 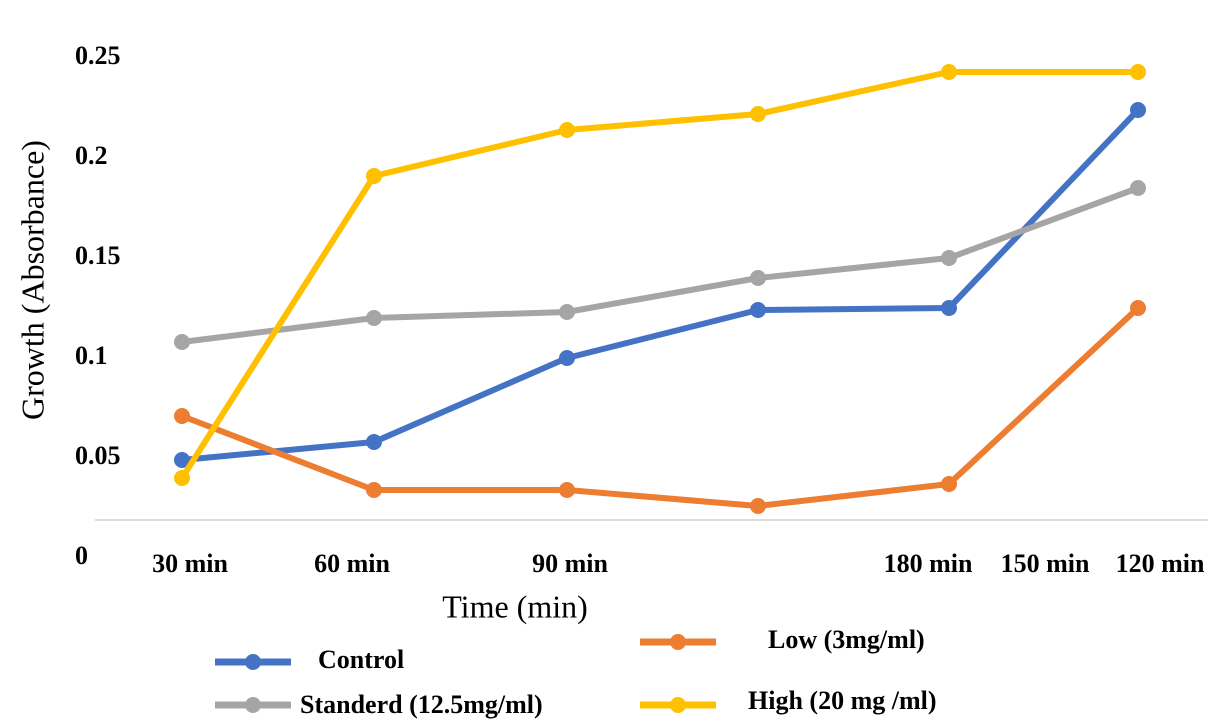 What do you see at coordinates (421, 704) in the screenshot?
I see `legend-label: Standerd (12.5mg/ml)` at bounding box center [421, 704].